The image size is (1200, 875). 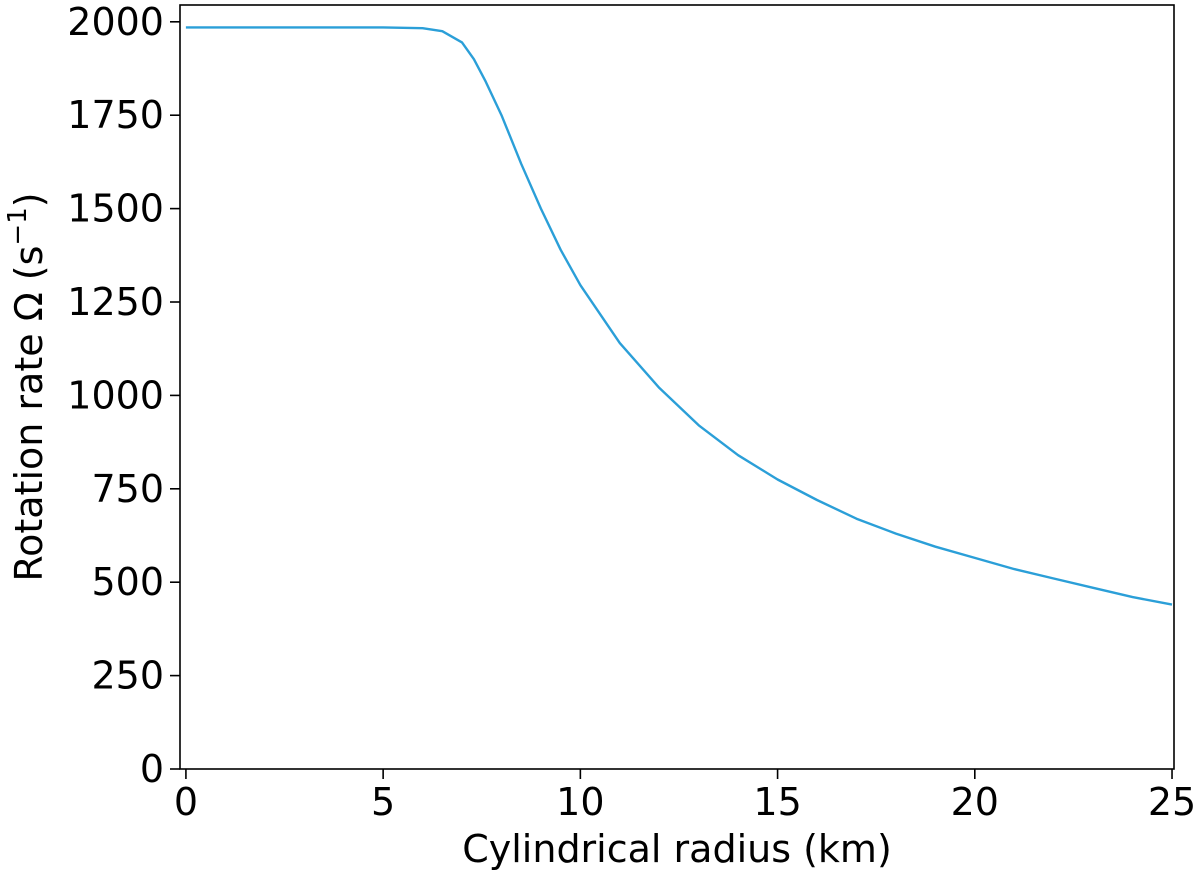 I want to click on y-axis-ticks: 0 250 500 750 1000 1250 1500 1750 2000, so click(x=123, y=395).